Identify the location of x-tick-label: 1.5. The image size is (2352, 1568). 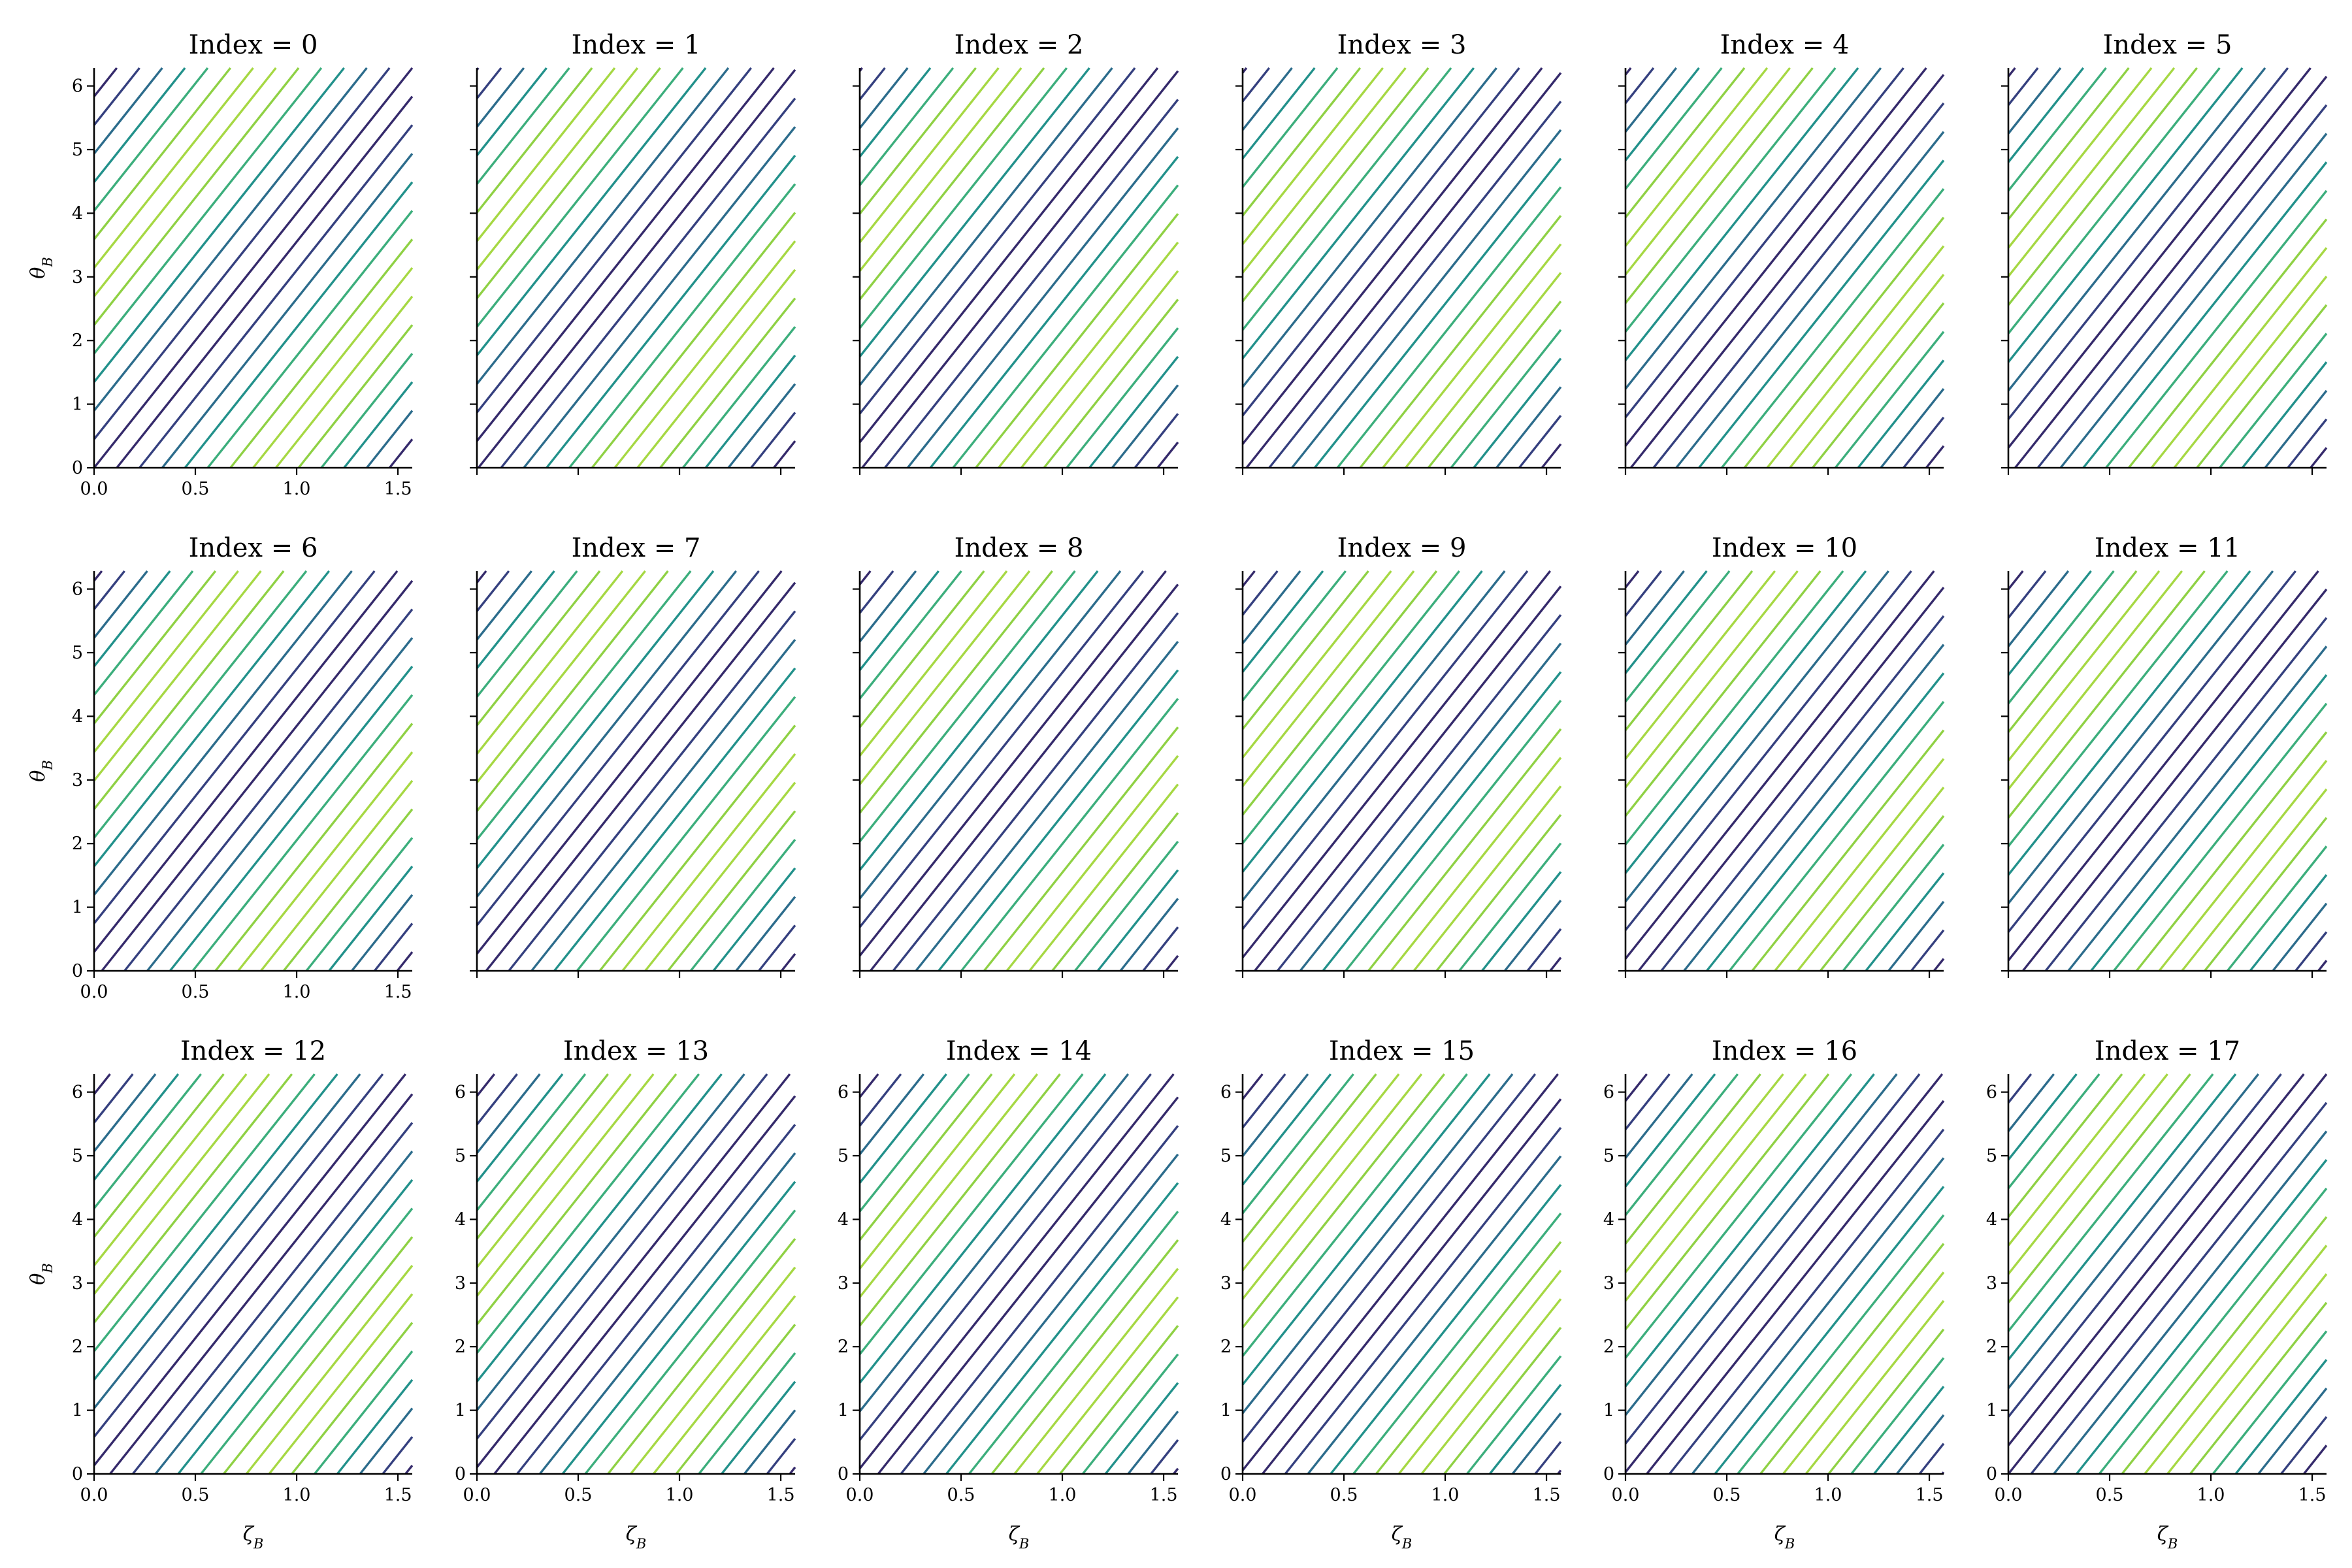
(1930, 1495).